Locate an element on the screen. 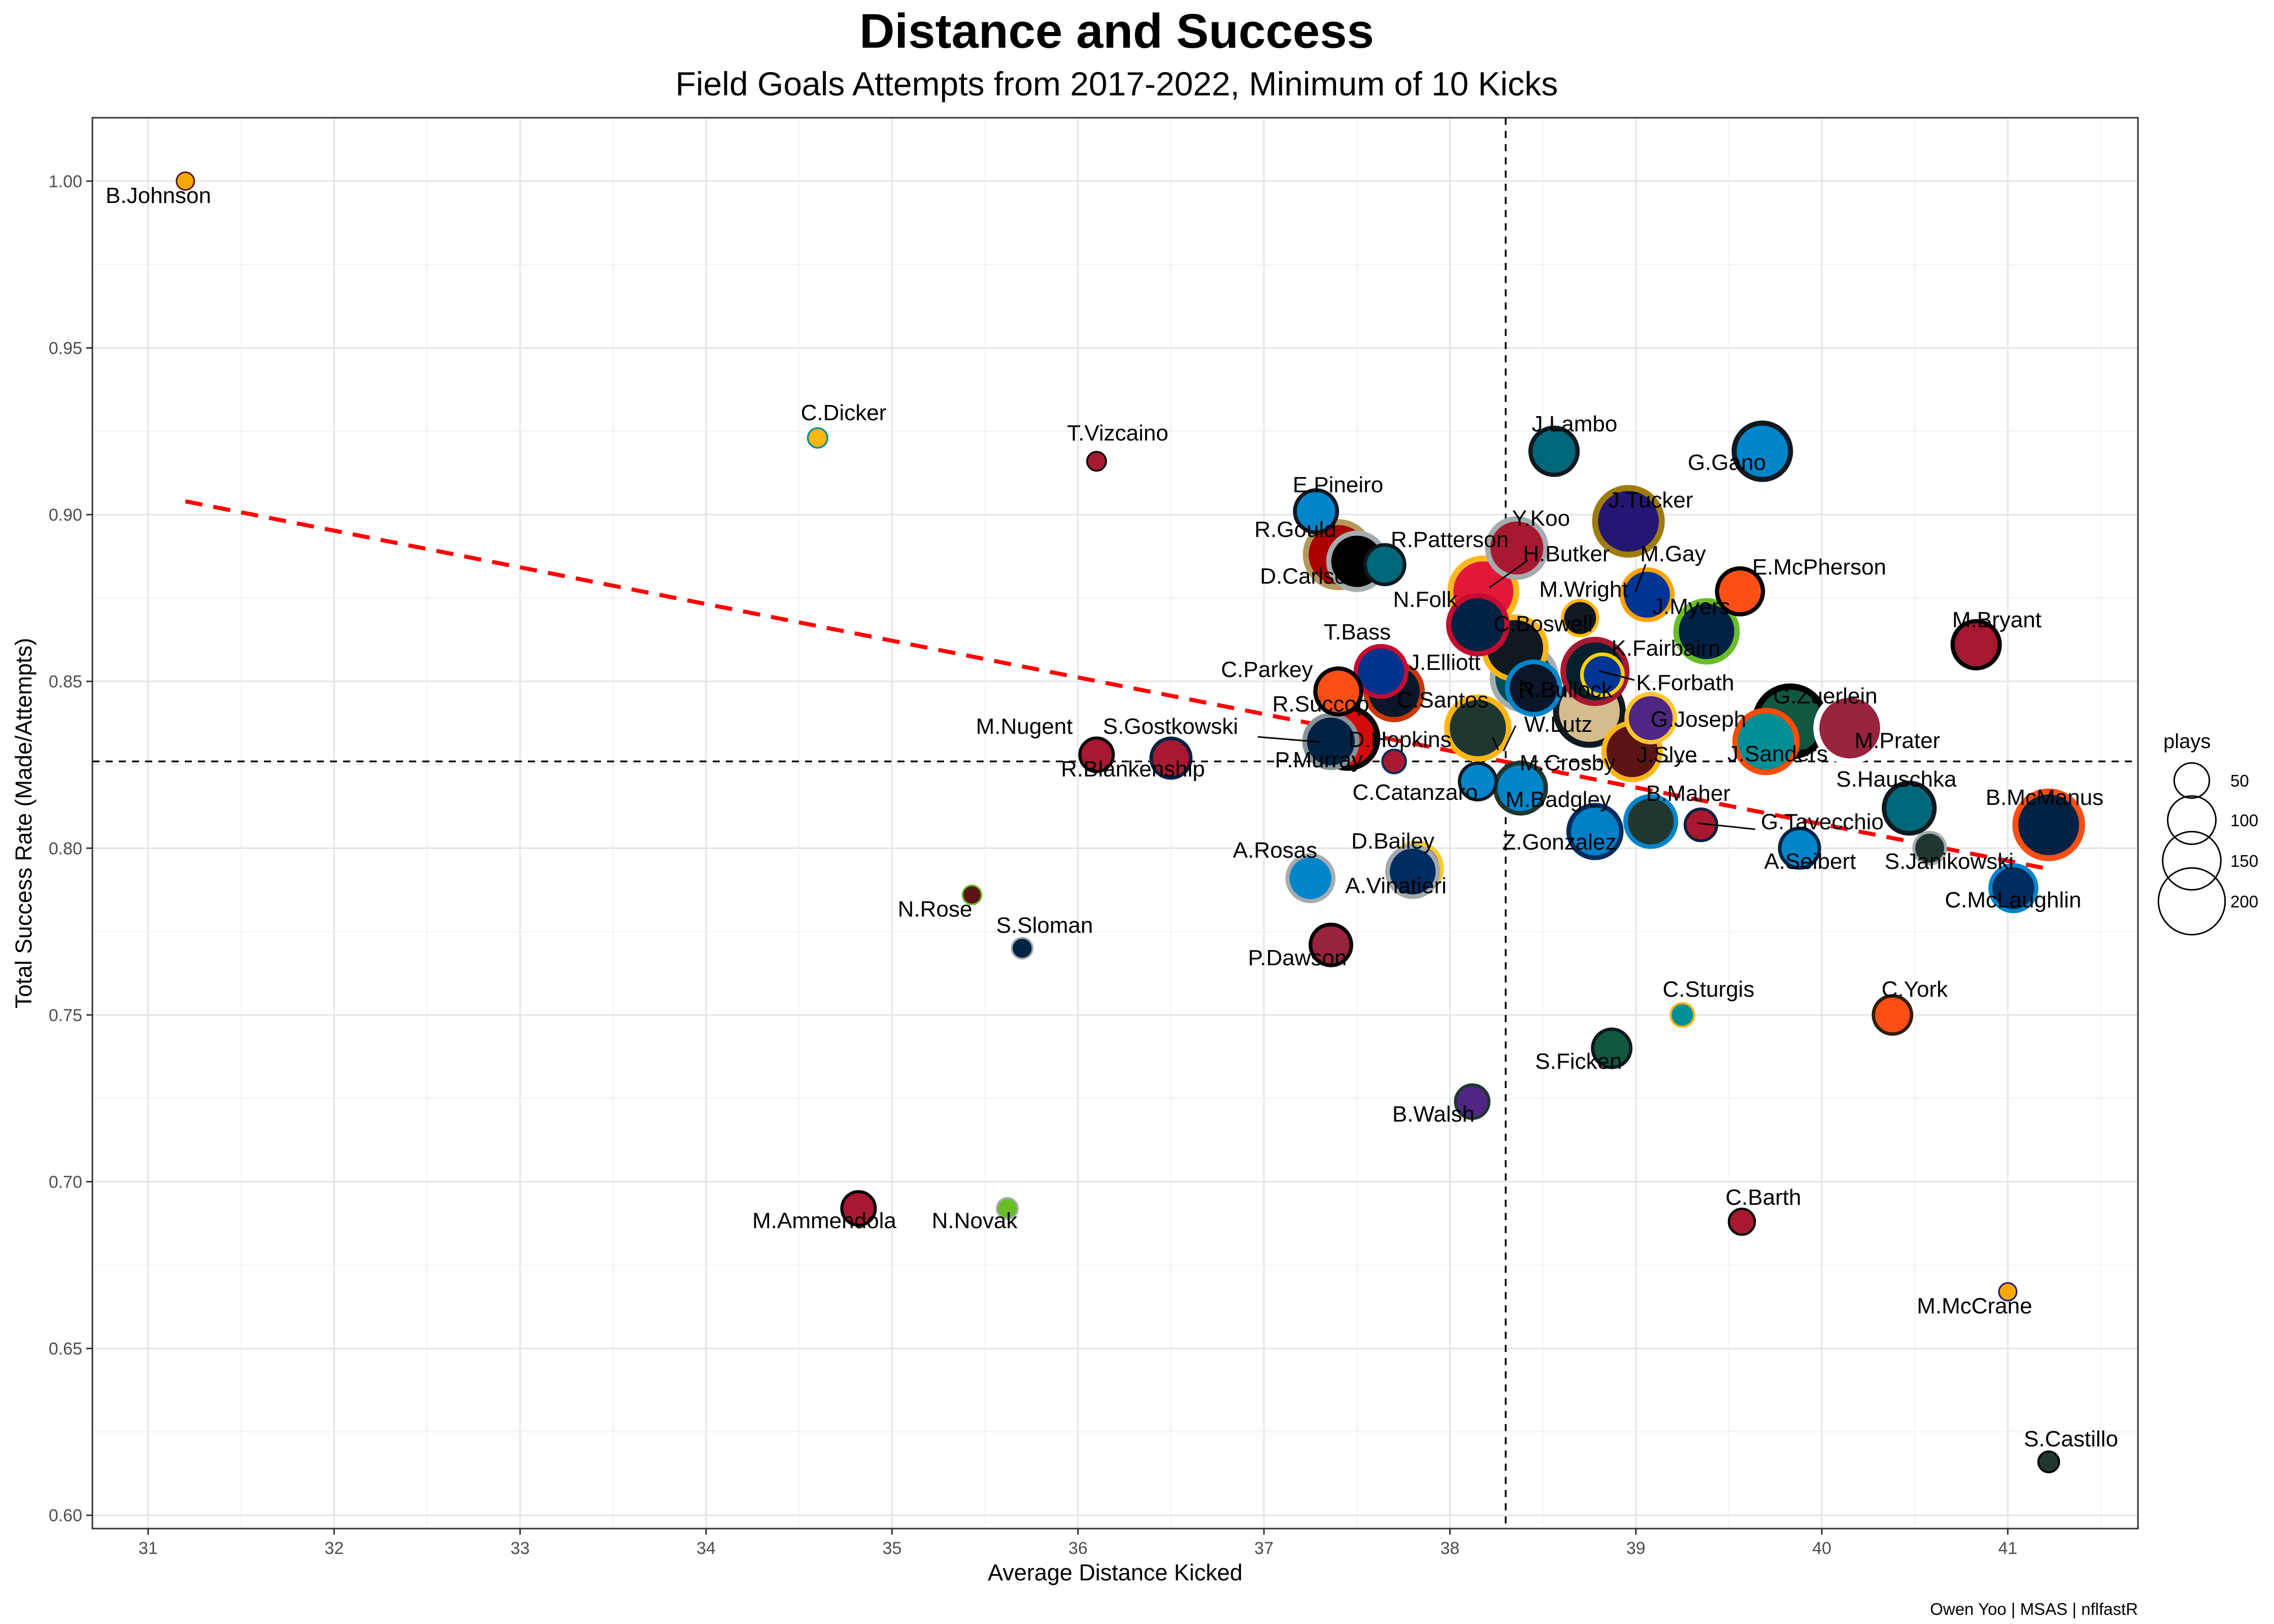 Image resolution: width=2274 pixels, height=1624 pixels. point-label: P.Dawson is located at coordinates (1297, 957).